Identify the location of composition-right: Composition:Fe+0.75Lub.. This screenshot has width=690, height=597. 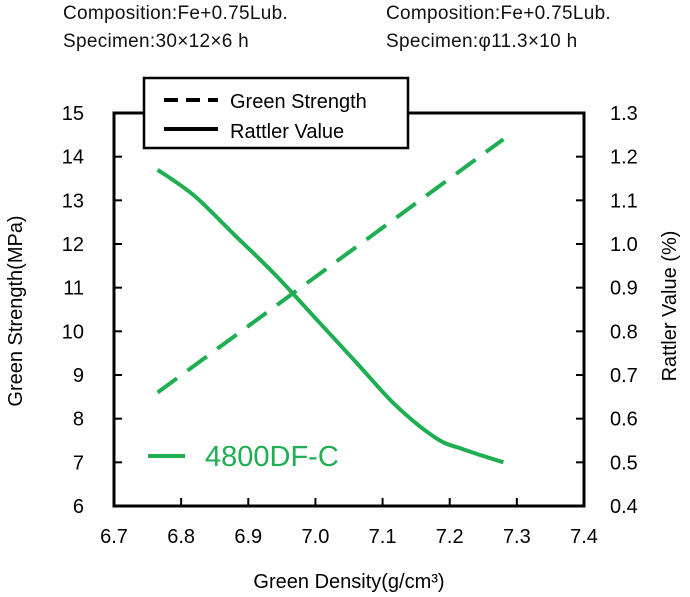
(499, 13).